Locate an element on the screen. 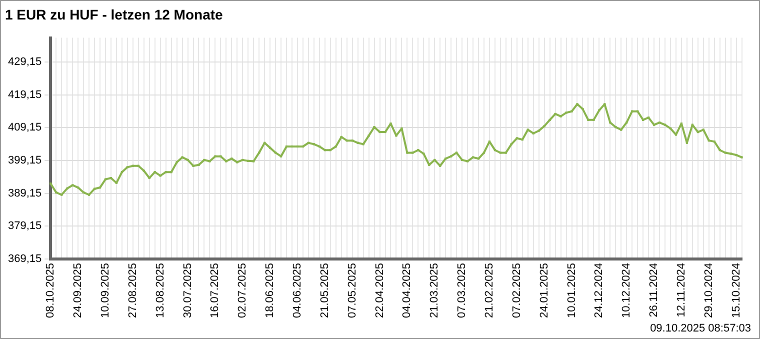 This screenshot has width=760, height=339. x-tick-label: 10.01.2025 is located at coordinates (572, 290).